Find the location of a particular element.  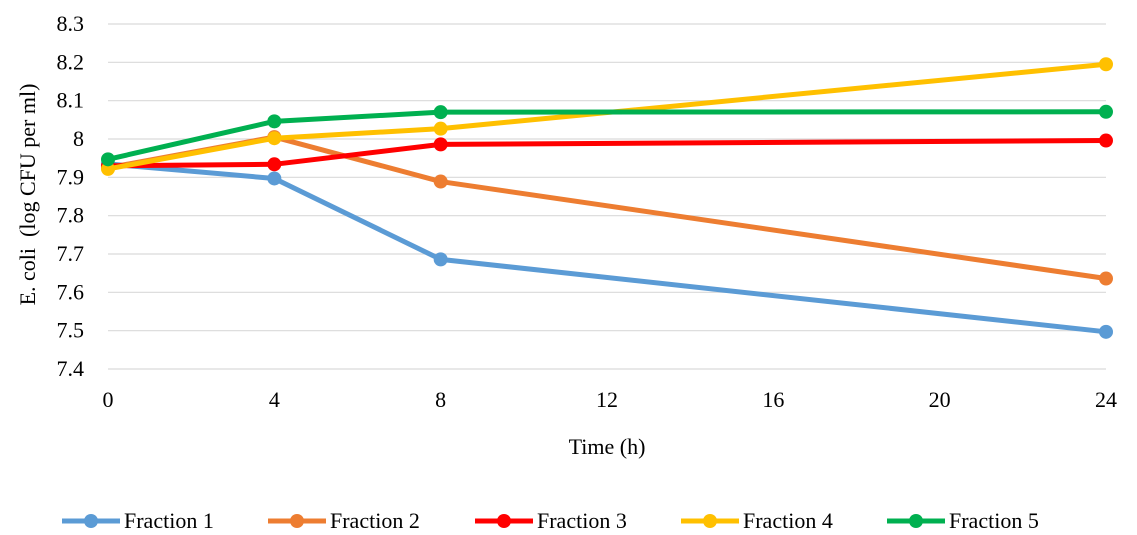

x-tick-label: 24 is located at coordinates (1106, 399).